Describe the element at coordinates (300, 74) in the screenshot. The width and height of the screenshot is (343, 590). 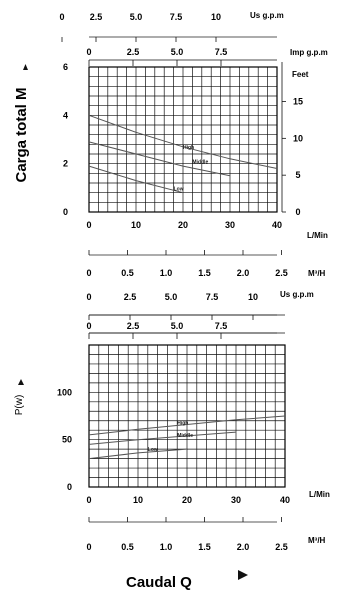
I see `feet-axis-label: Feet` at that location.